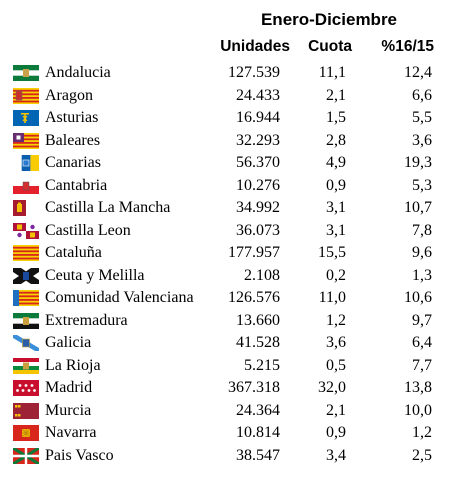 Image resolution: width=450 pixels, height=480 pixels. Describe the element at coordinates (262, 365) in the screenshot. I see `units-value: 5.215` at that location.